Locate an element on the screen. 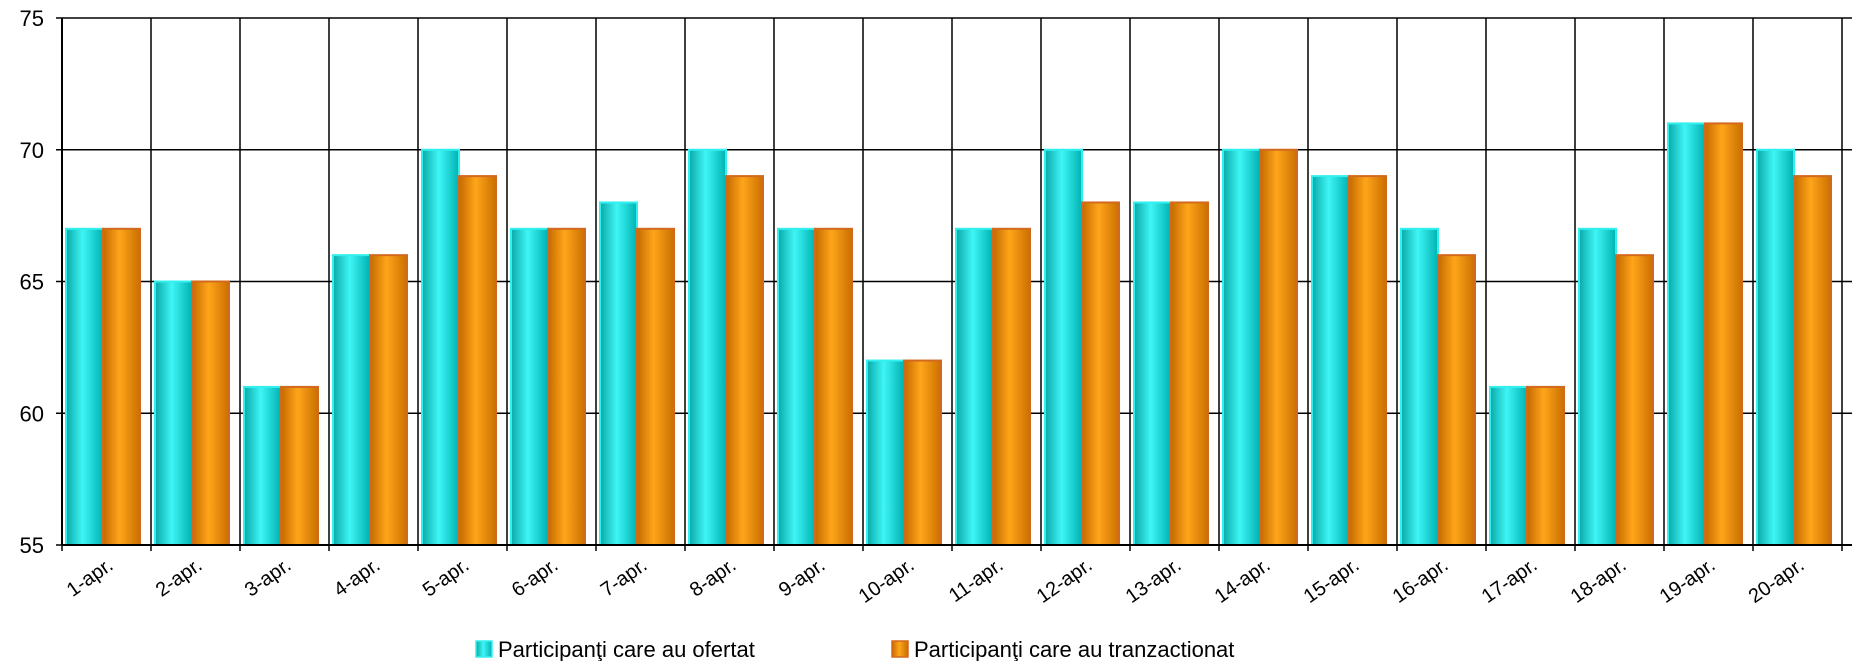 The image size is (1852, 661). x-tick-label: 4-apr. is located at coordinates (357, 577).